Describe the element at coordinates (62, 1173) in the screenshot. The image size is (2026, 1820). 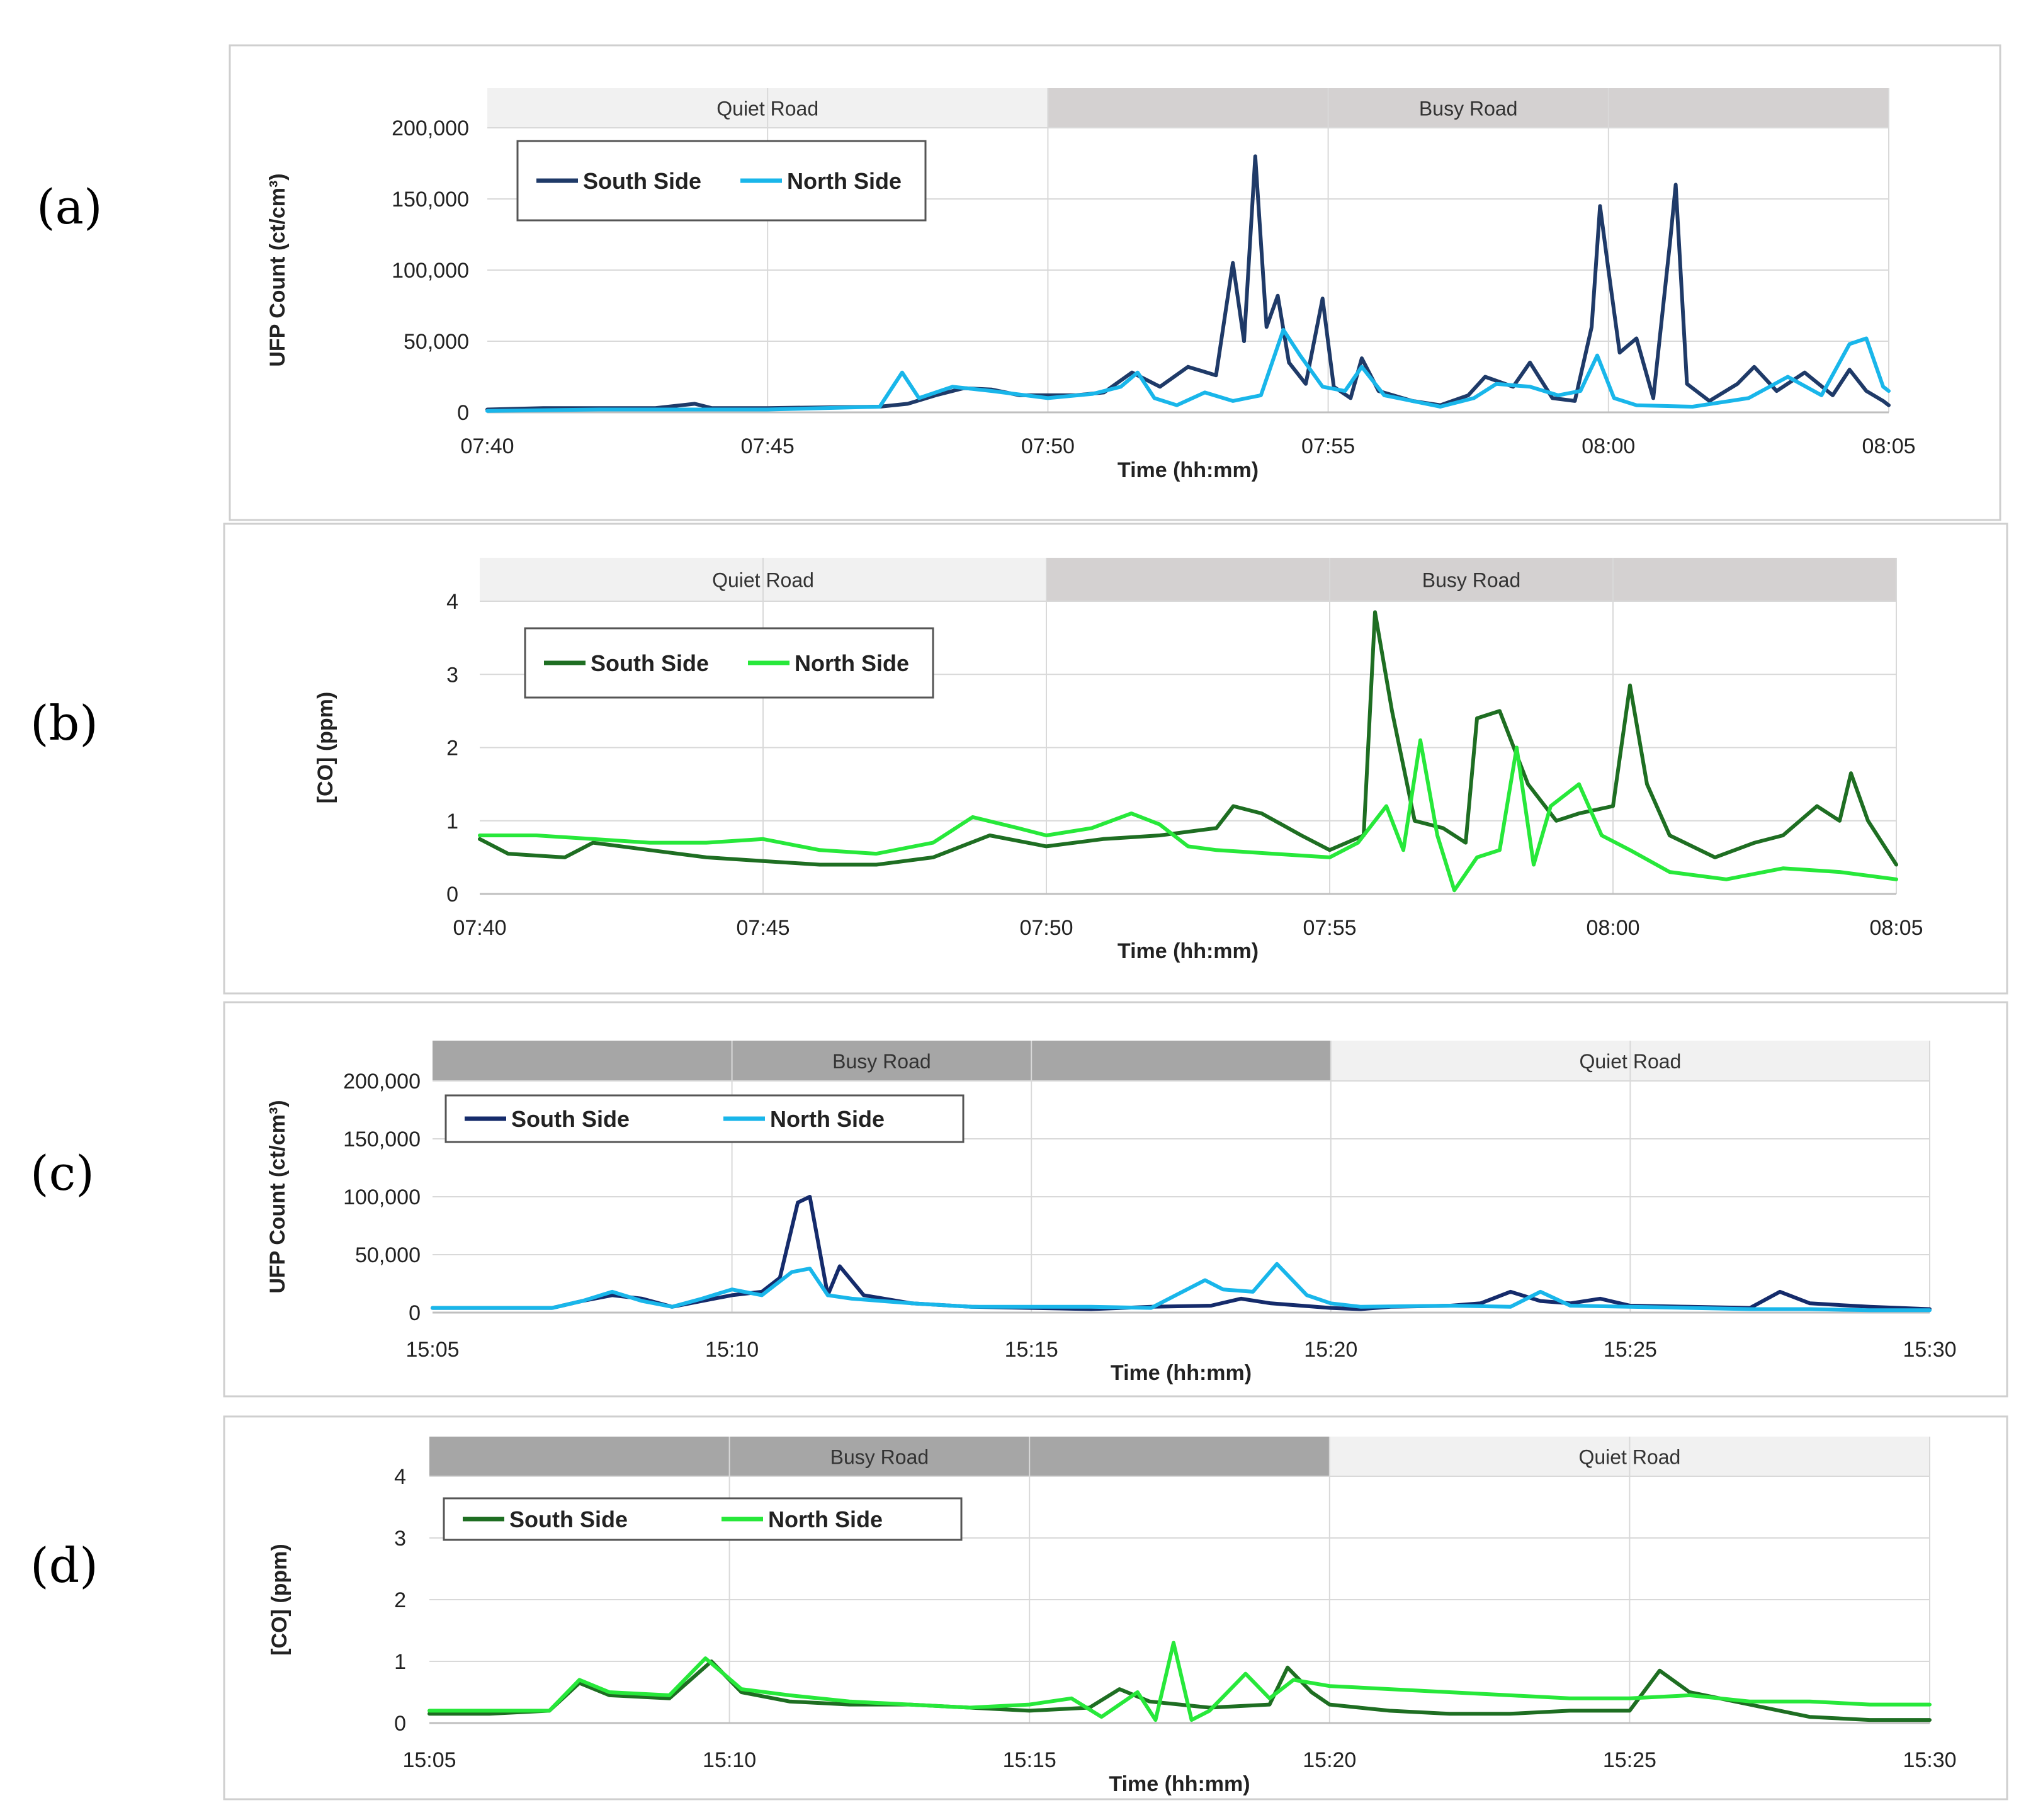
I see `panel-label: (c)` at that location.